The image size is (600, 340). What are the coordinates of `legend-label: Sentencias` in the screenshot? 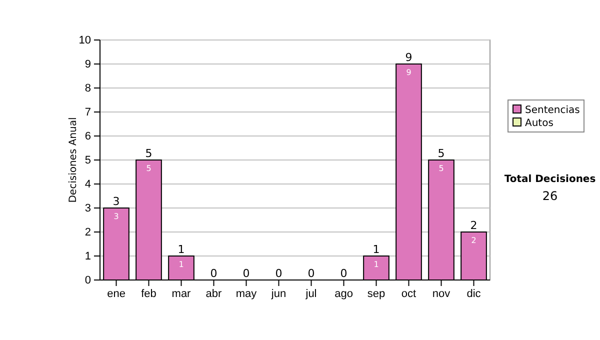 It's located at (552, 110).